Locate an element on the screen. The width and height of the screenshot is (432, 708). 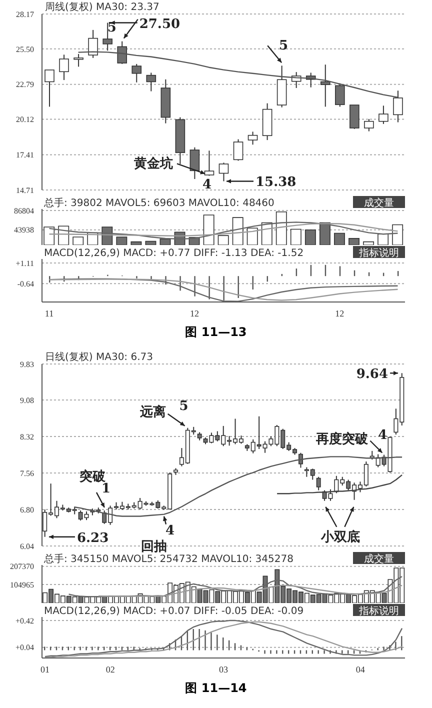
y-tick-label: 207370 is located at coordinates (22, 567).